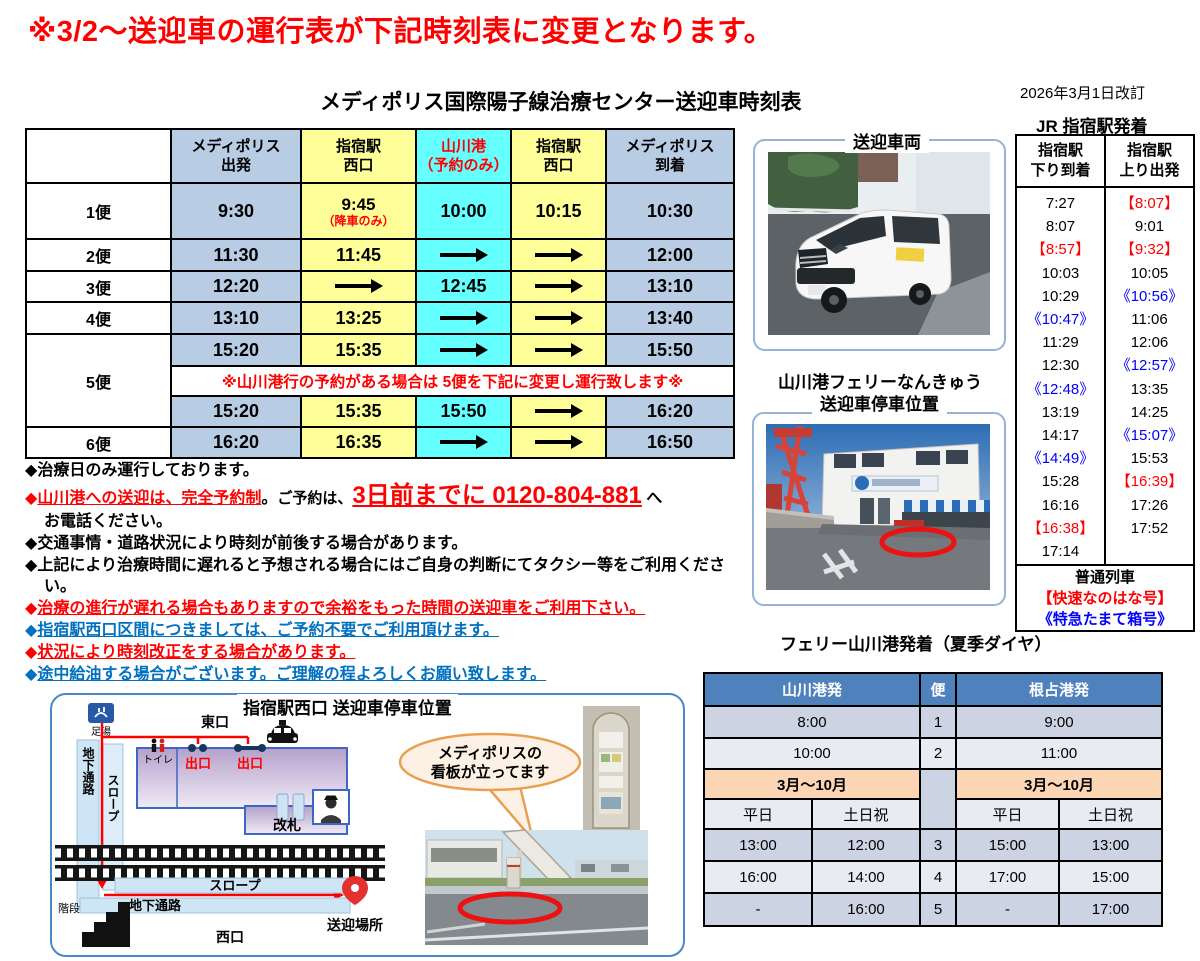 The height and width of the screenshot is (961, 1200). Describe the element at coordinates (149, 498) in the screenshot. I see `note-text: 山川港への送迎は、完全予約制` at that location.